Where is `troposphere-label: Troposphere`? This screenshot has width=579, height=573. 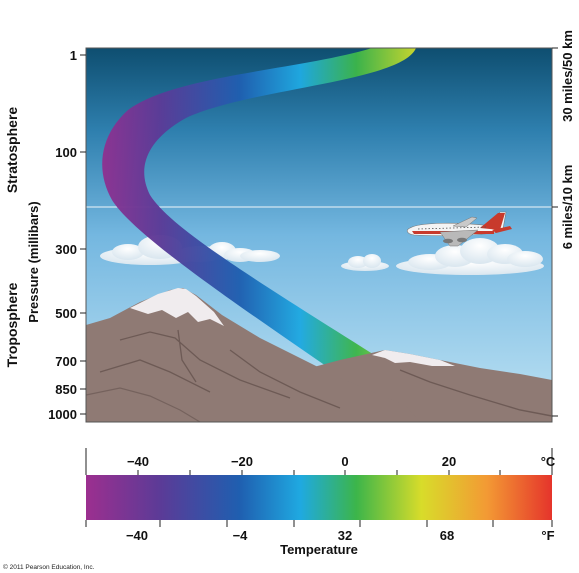 troposphere-label: Troposphere is located at coordinates (12, 324).